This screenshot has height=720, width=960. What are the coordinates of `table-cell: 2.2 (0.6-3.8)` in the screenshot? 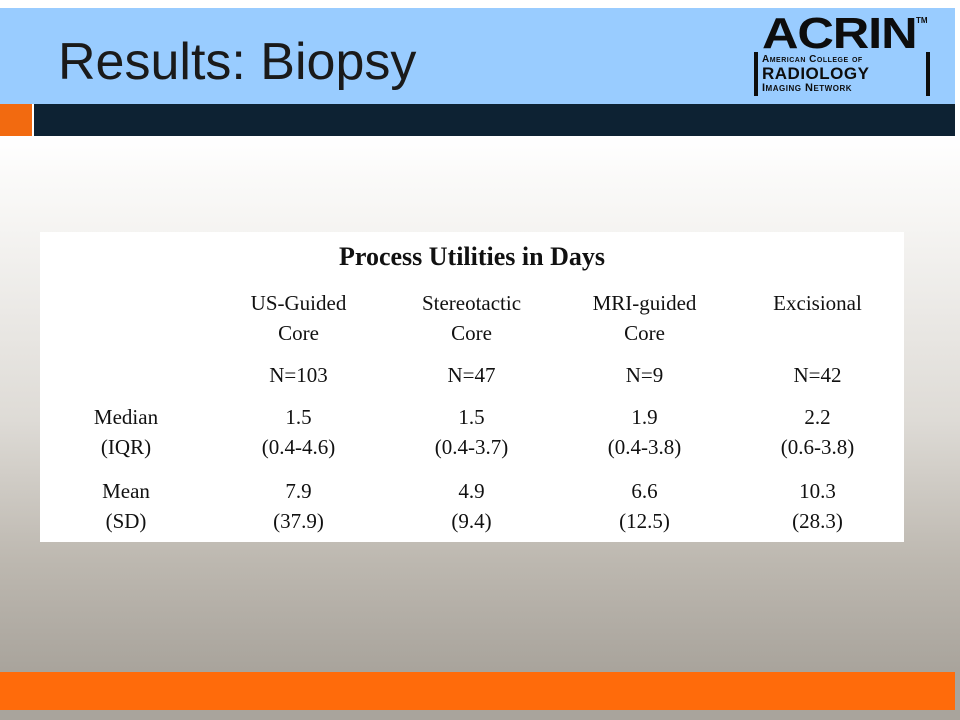 It's located at (817, 437).